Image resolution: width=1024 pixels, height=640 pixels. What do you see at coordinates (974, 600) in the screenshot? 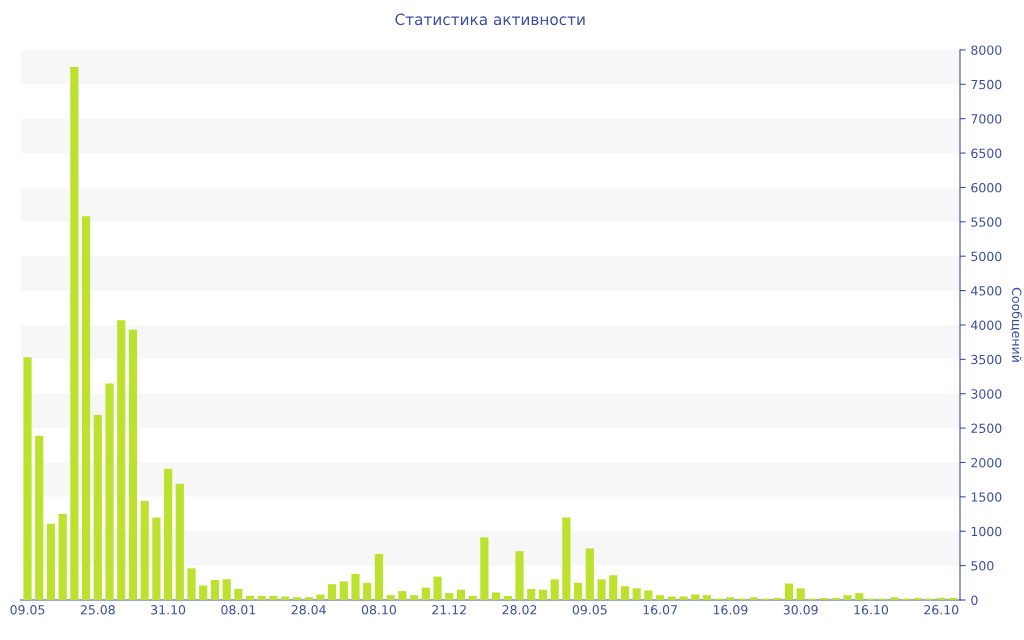
I see `y-tick-label: 0` at bounding box center [974, 600].